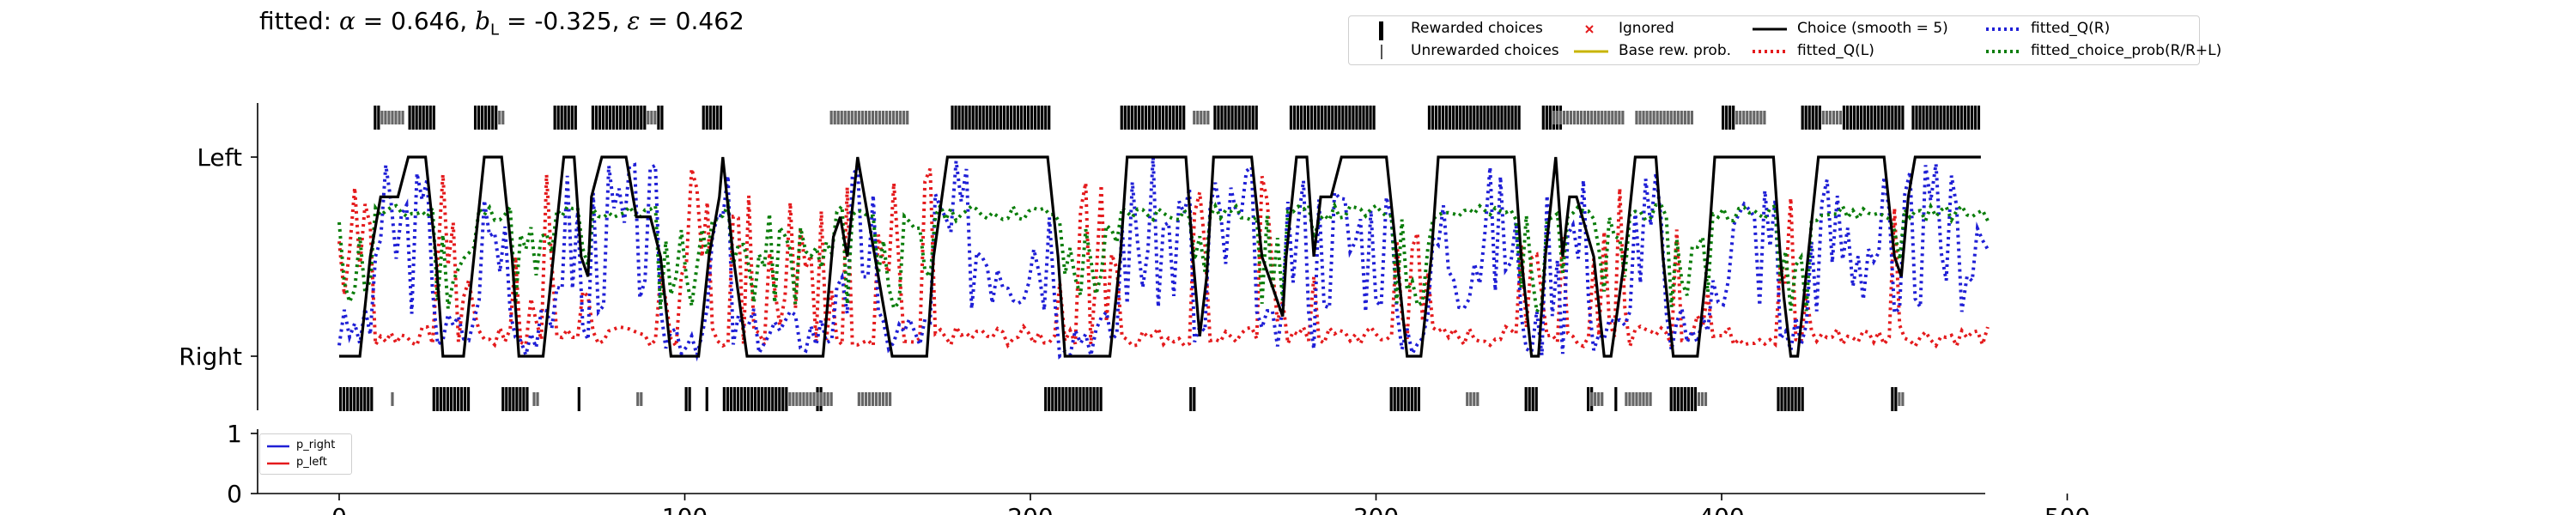 This screenshot has height=515, width=2576. What do you see at coordinates (2071, 28) in the screenshot?
I see `legend-label: fitted_Q(R)` at bounding box center [2071, 28].